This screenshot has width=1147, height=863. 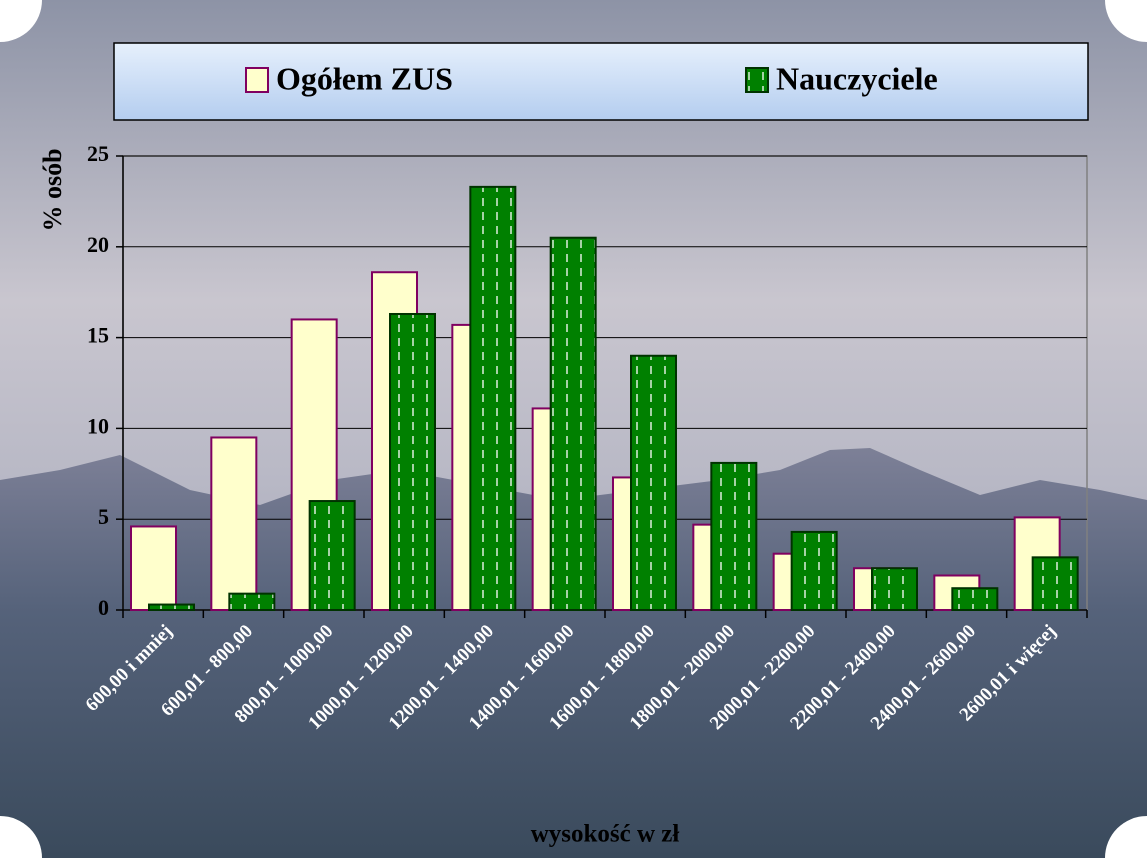 What do you see at coordinates (364, 78) in the screenshot?
I see `legend-label: Ogółem ZUS` at bounding box center [364, 78].